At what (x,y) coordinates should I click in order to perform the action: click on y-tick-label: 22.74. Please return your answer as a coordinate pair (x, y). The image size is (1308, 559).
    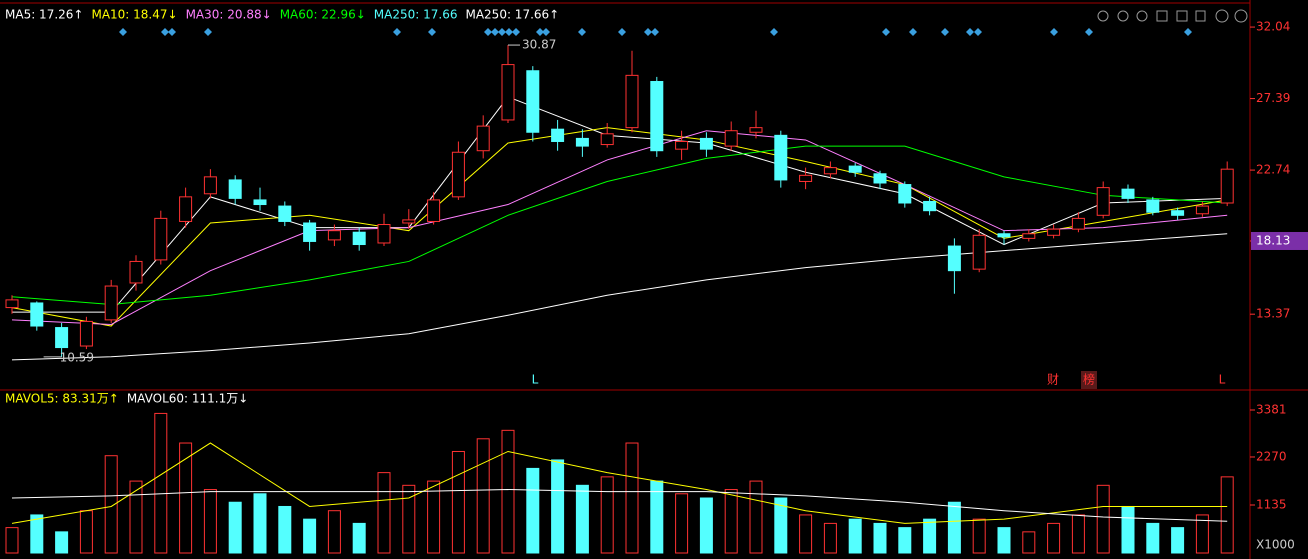
    Looking at the image, I should click on (1273, 170).